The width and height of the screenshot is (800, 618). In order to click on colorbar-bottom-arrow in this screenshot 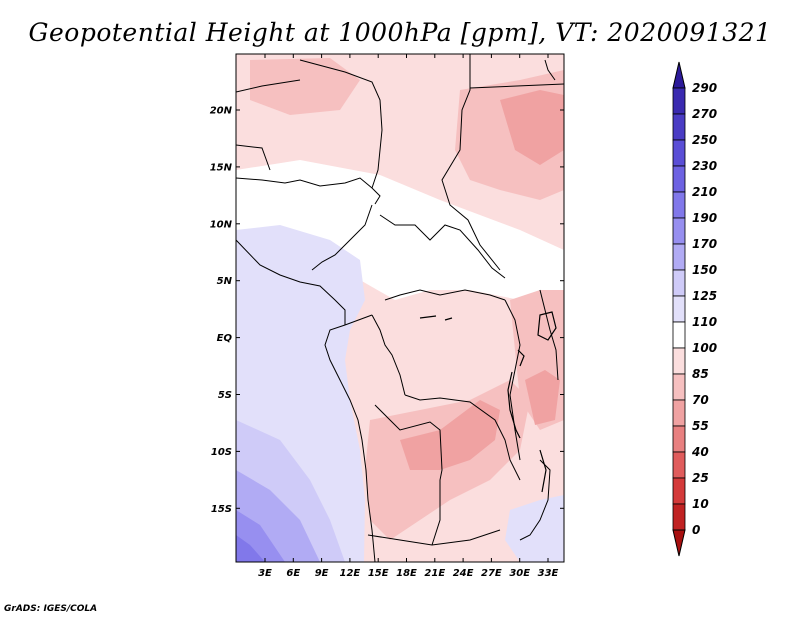, I will do `click(679, 543)`.